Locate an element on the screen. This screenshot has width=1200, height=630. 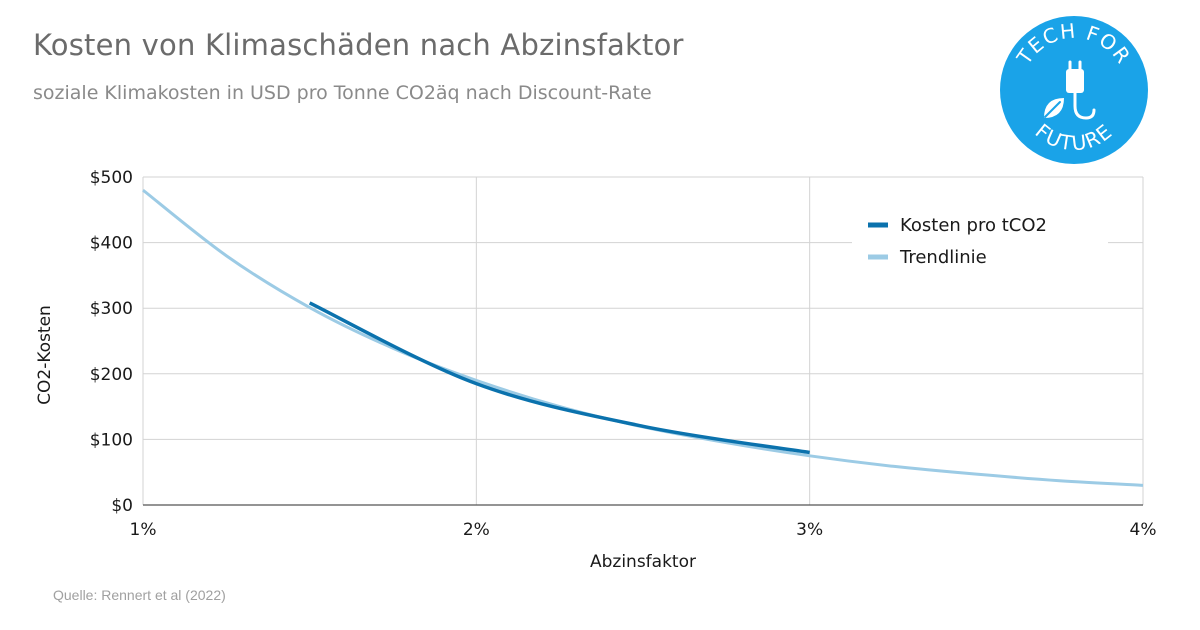
legend: Kosten pro tCO2 Trendlinie is located at coordinates (980, 245).